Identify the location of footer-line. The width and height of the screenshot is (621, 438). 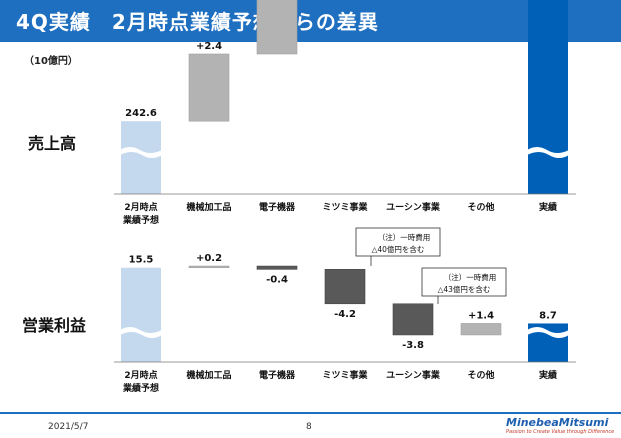
(310, 413).